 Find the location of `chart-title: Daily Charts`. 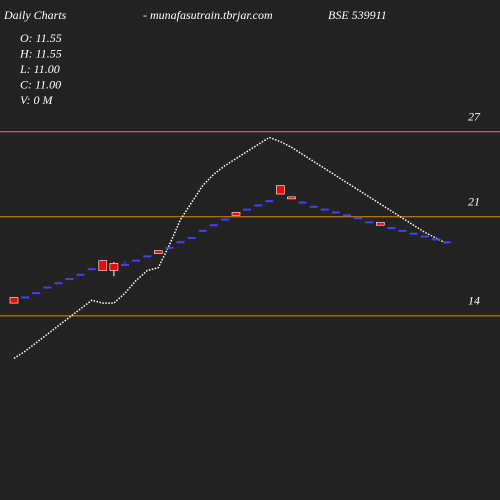

chart-title: Daily Charts is located at coordinates (35, 15).